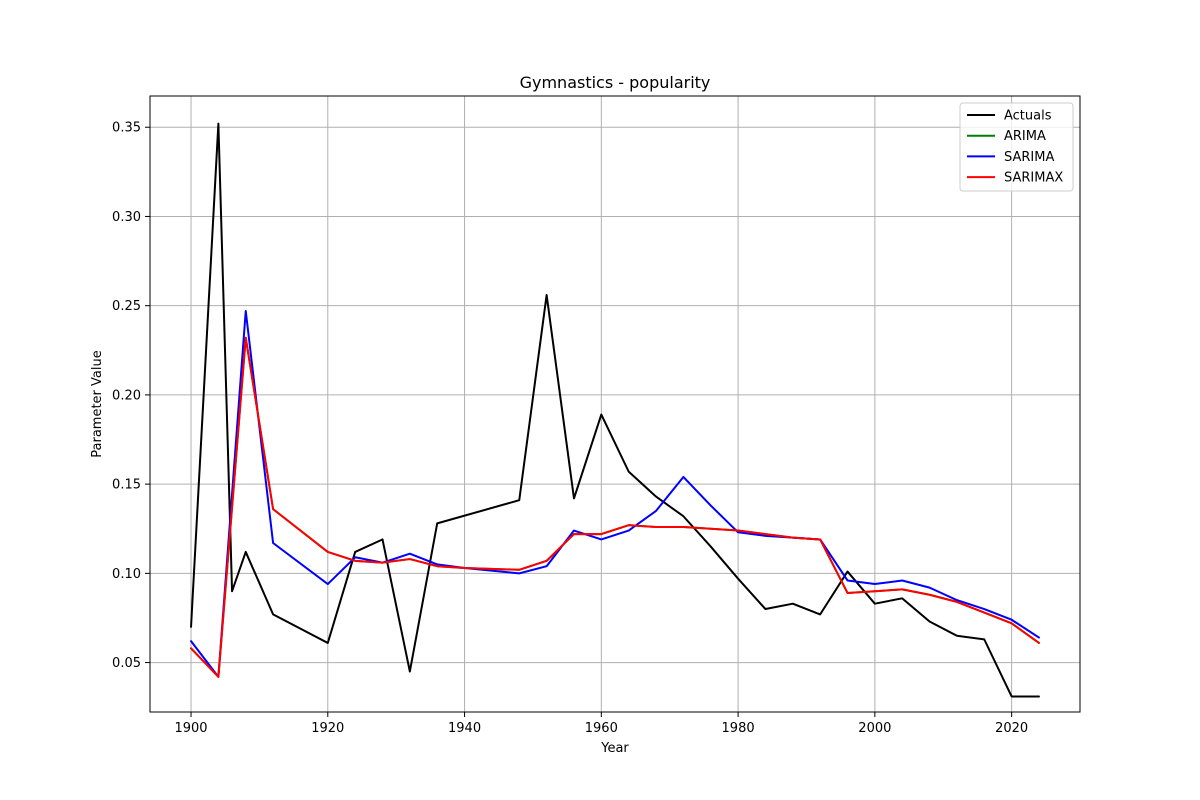 The width and height of the screenshot is (1200, 800). I want to click on y-tick-label: 0.10, so click(126, 574).